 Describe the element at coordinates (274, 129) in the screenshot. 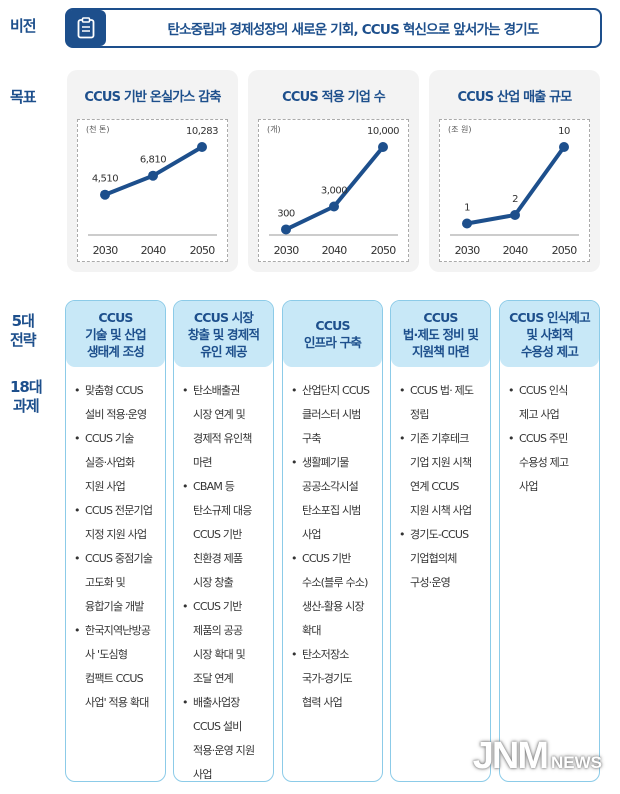

I see `chart-unit: (개)` at that location.